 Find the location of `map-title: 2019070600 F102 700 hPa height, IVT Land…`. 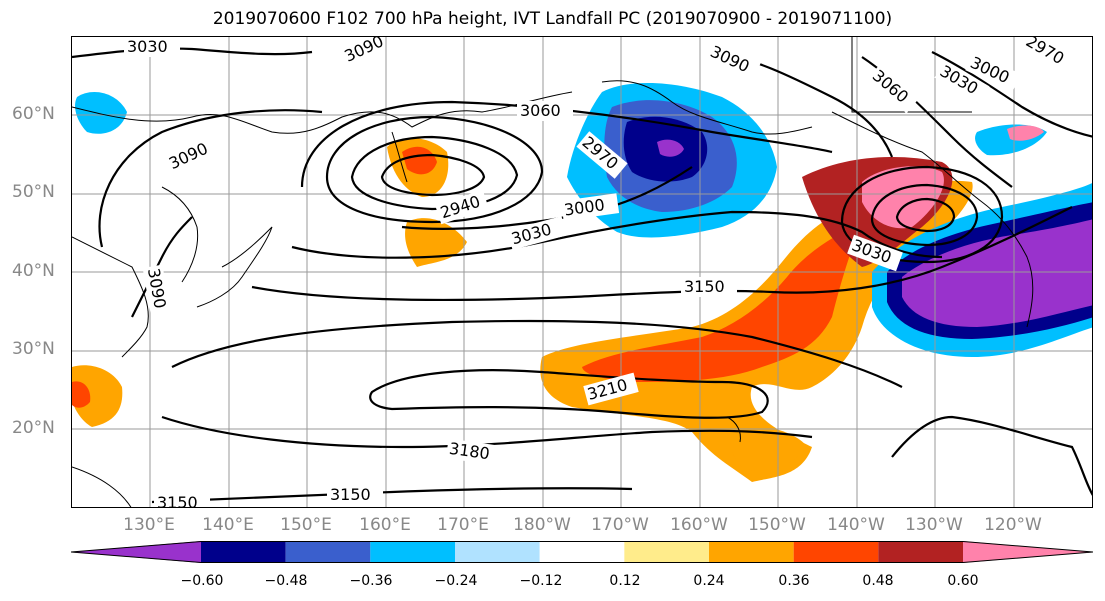

map-title: 2019070600 F102 700 hPa height, IVT Land… is located at coordinates (552, 19).